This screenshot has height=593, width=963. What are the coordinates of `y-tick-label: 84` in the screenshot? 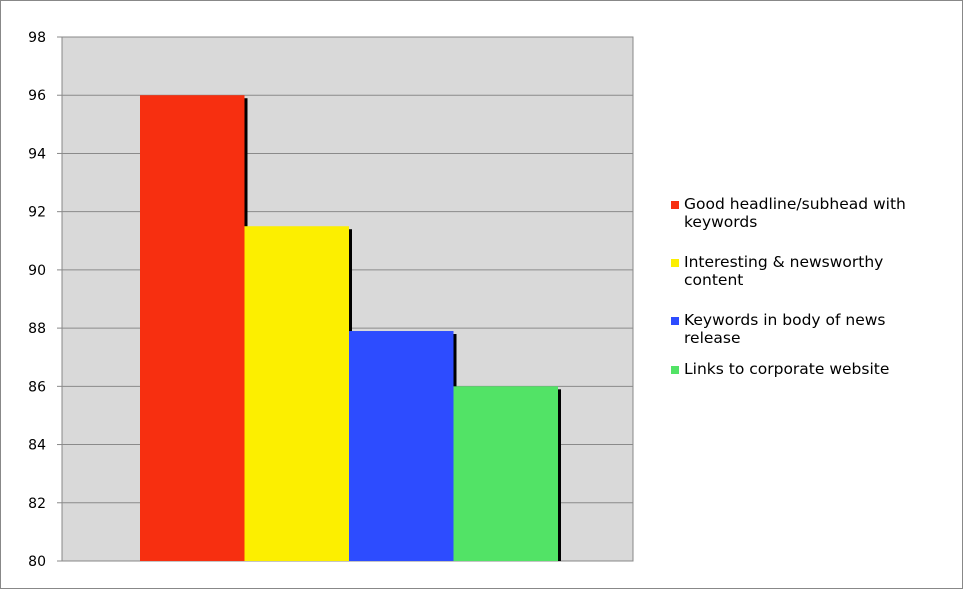 It's located at (37, 446).